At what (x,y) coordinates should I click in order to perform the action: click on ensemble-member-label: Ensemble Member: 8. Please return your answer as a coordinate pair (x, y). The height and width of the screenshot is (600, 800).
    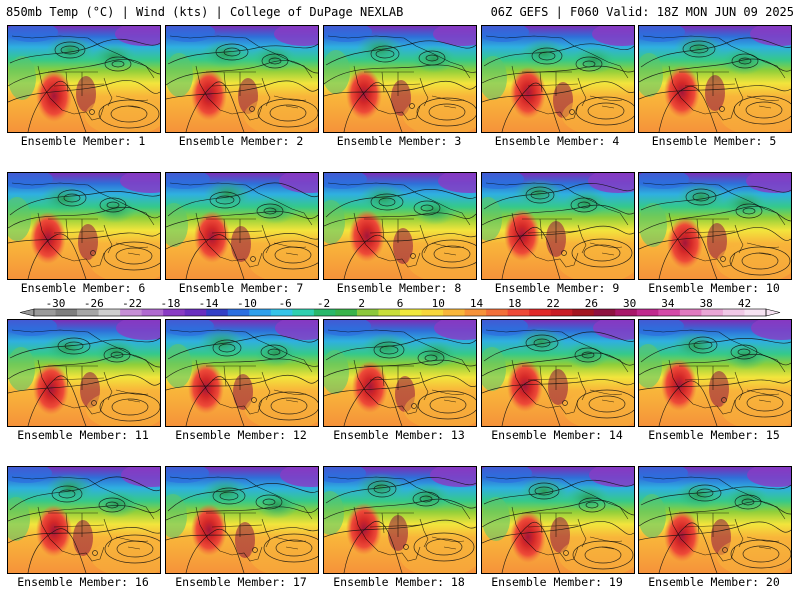
    Looking at the image, I should click on (399, 288).